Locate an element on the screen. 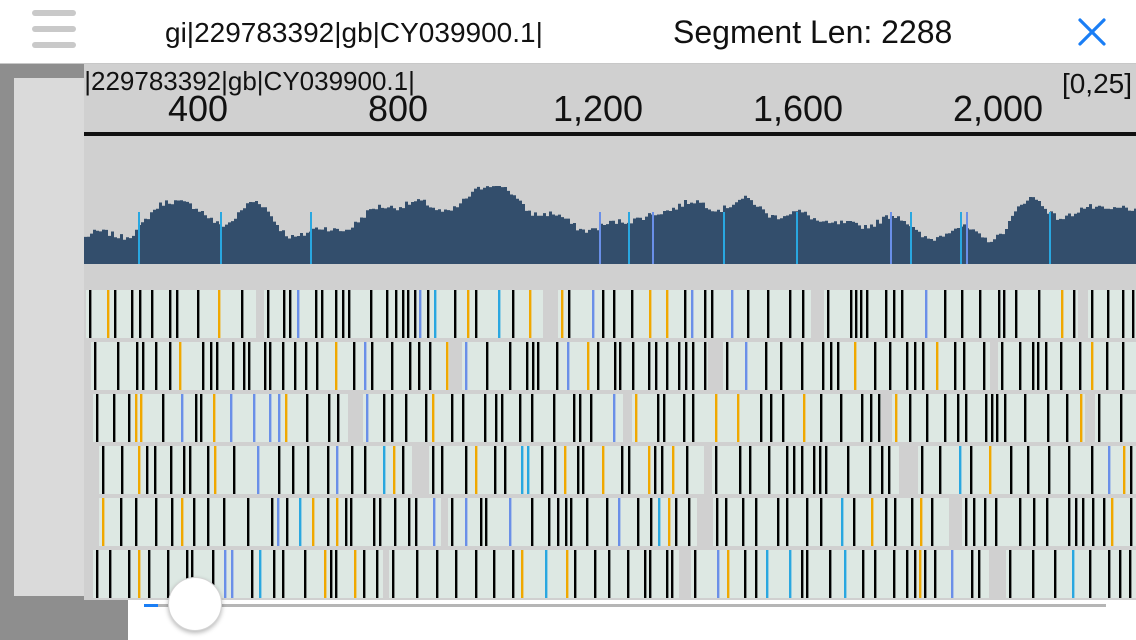  slider-thumb is located at coordinates (194, 604).